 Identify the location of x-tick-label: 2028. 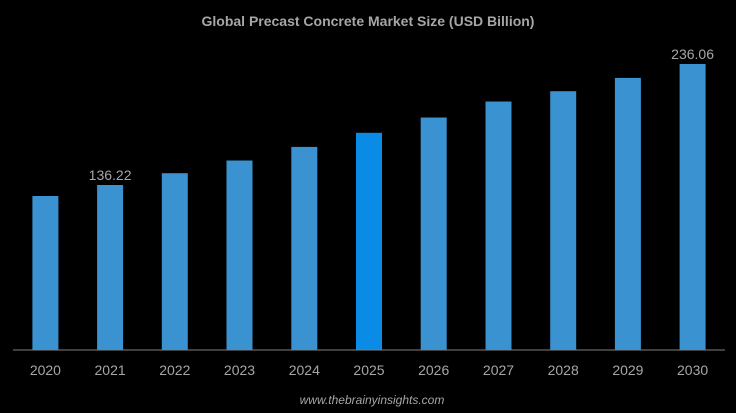
(563, 370).